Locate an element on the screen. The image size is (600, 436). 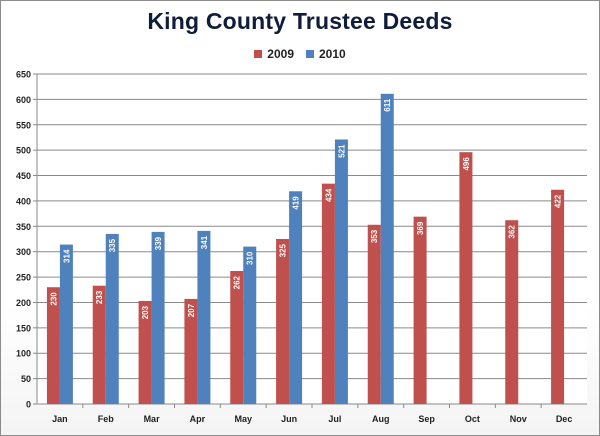
data-label-2010-mar: 339 is located at coordinates (158, 243).